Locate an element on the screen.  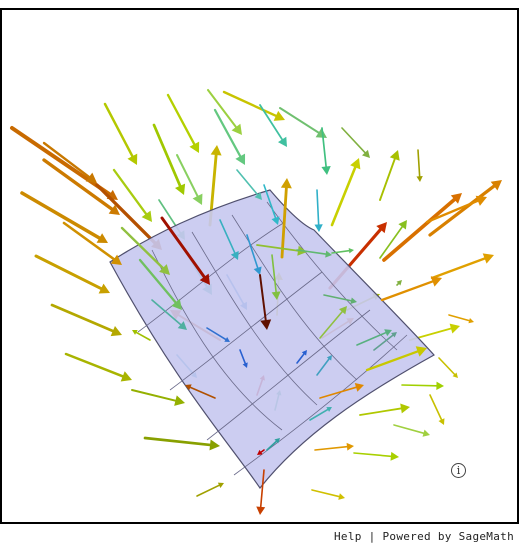
footer: Help | Powered by SageMath is located at coordinates (424, 536).